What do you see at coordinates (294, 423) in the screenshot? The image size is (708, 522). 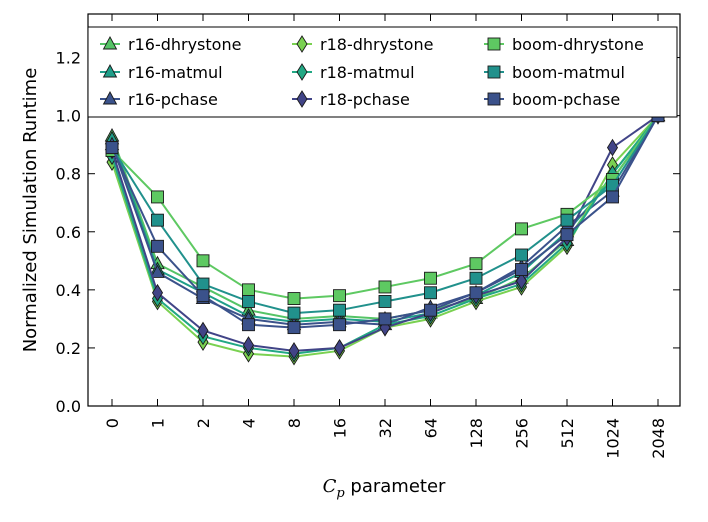 I see `x-tick-label-8: 8` at bounding box center [294, 423].